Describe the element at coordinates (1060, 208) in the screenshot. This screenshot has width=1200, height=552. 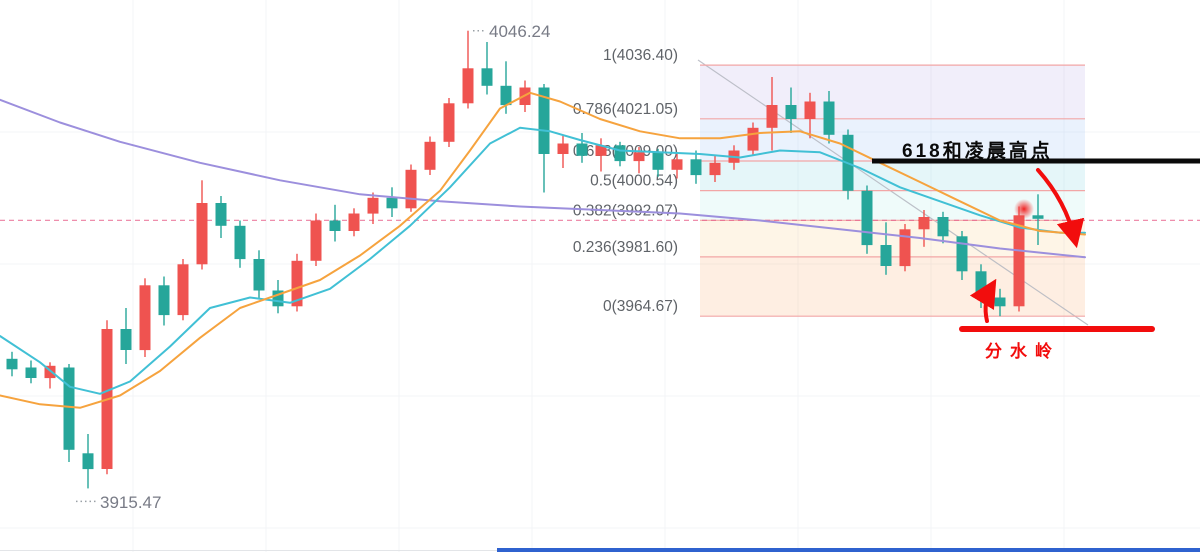
I see `annotation-down-arrow` at that location.